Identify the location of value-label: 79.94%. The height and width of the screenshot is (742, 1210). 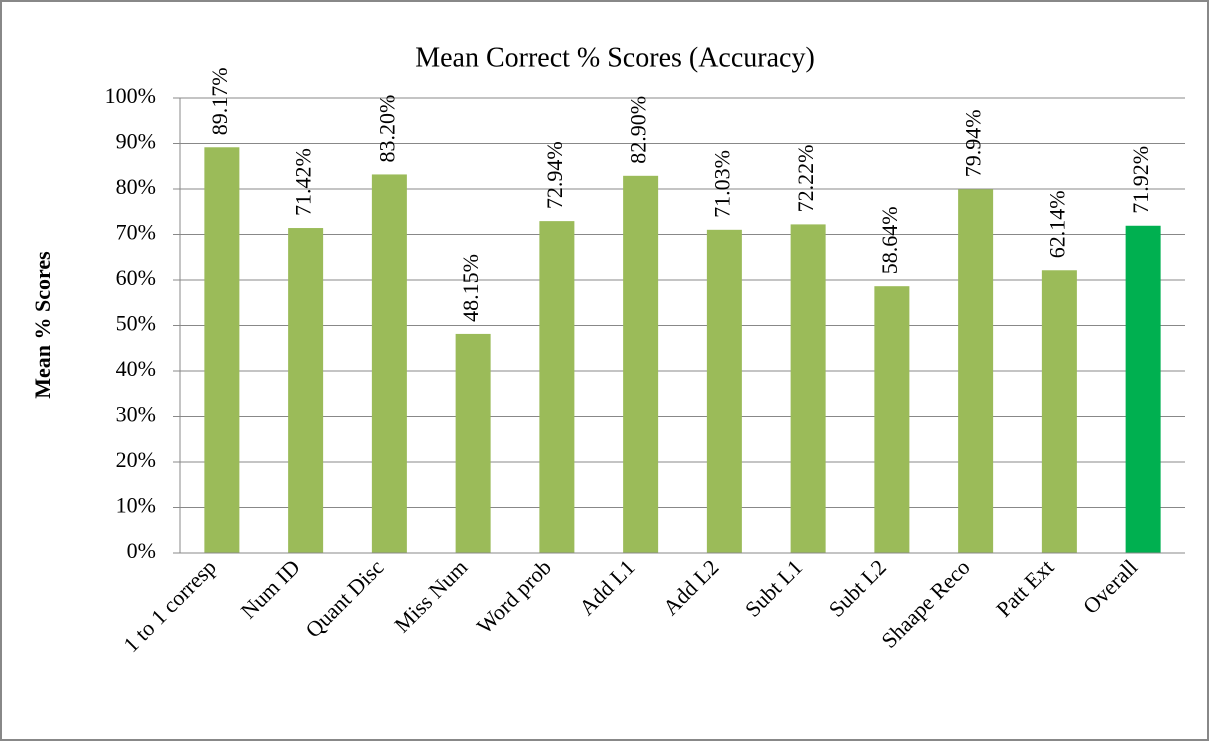
(973, 143).